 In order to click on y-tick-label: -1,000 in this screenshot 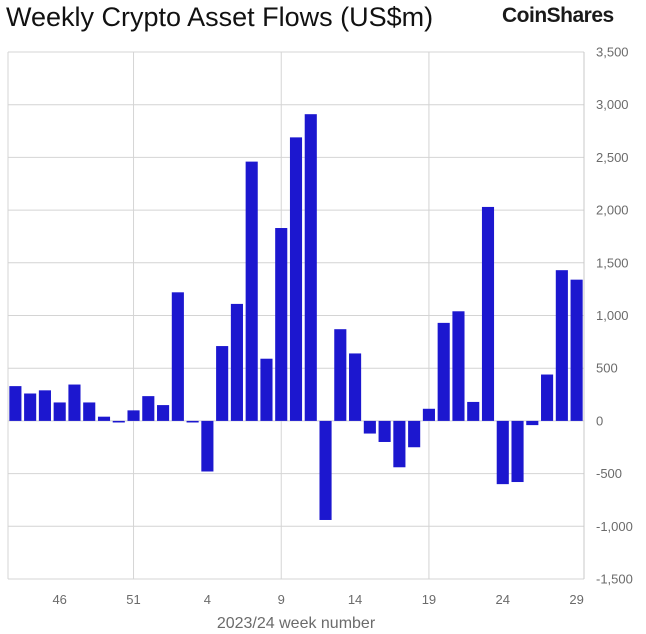, I will do `click(614, 526)`.